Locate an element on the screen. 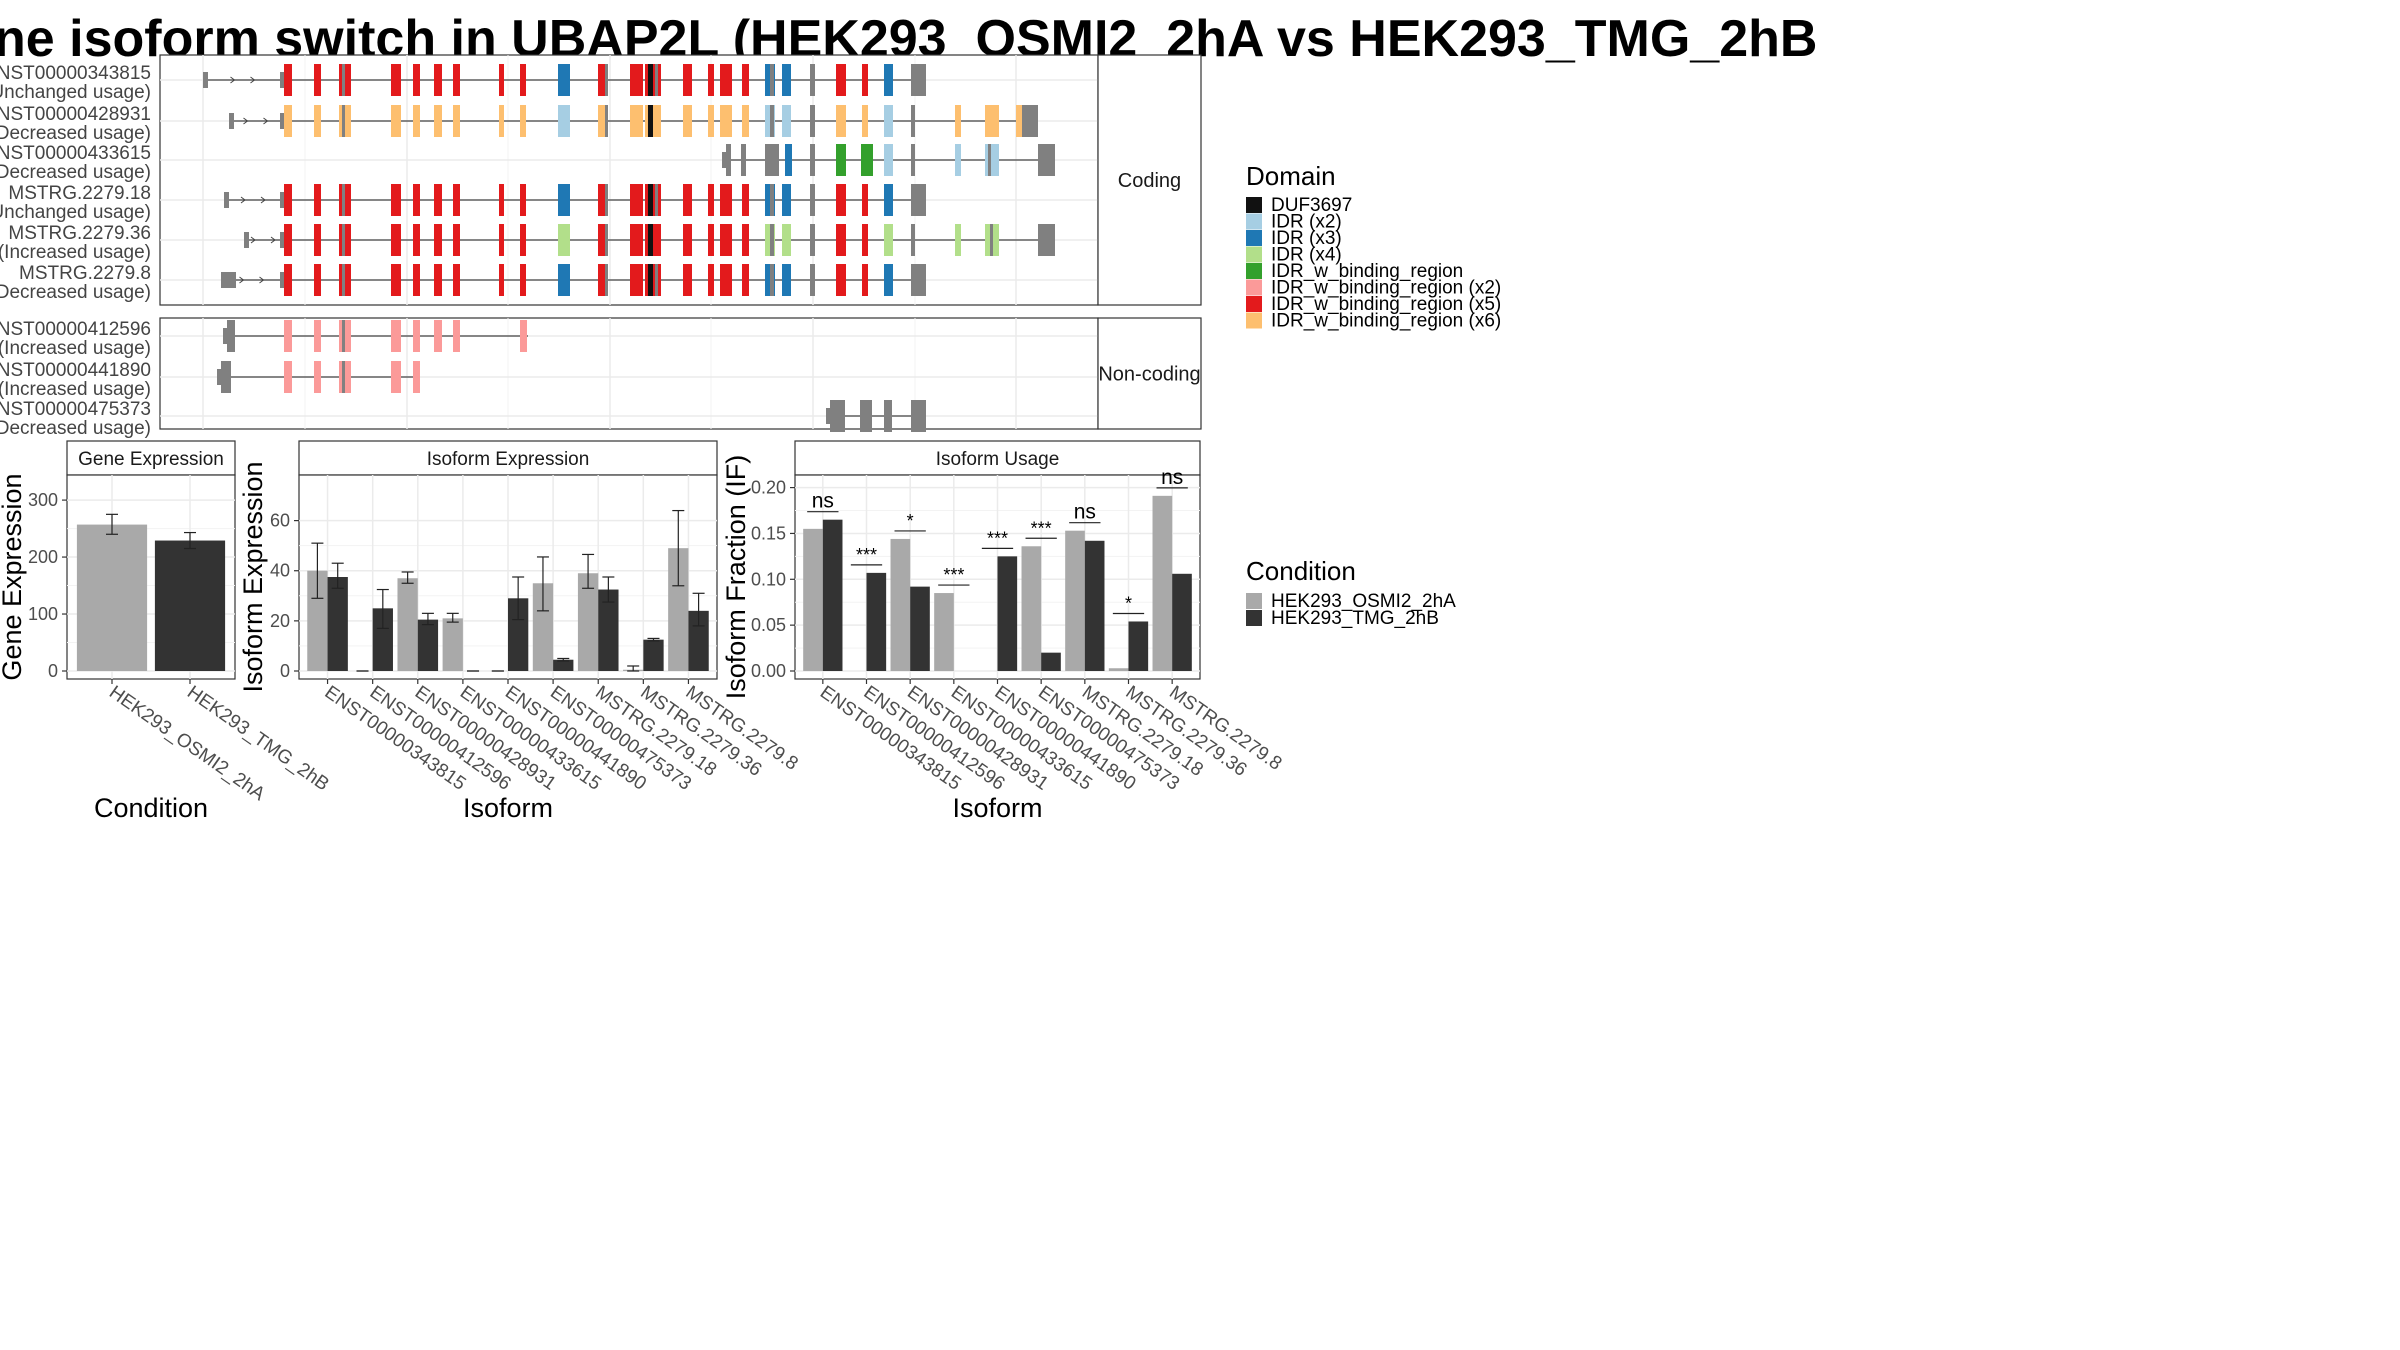 The width and height of the screenshot is (2400, 1350). transcript-name: ENST00000433615 is located at coordinates (75, 153).